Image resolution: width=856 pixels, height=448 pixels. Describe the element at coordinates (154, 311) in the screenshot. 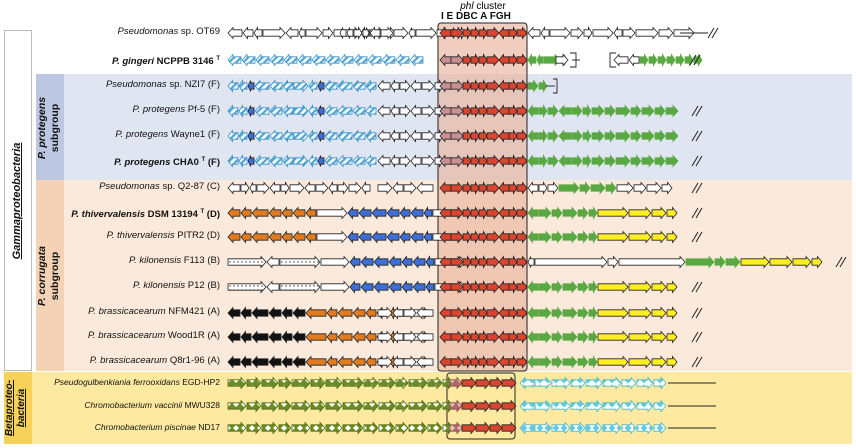

I see `strain-label: P. brassicacearum NFM421 (A)` at that location.